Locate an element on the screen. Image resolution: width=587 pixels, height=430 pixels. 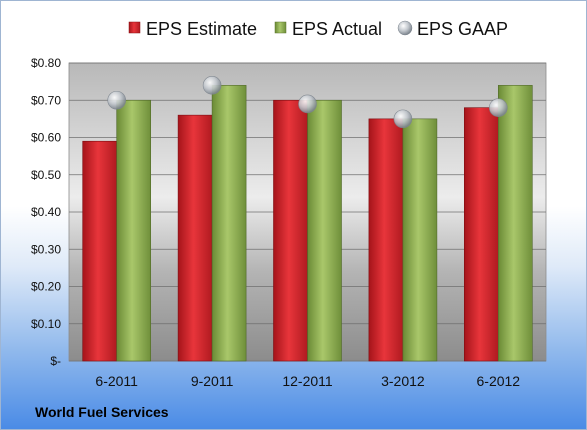
legend-swatch-gaap is located at coordinates (405, 28).